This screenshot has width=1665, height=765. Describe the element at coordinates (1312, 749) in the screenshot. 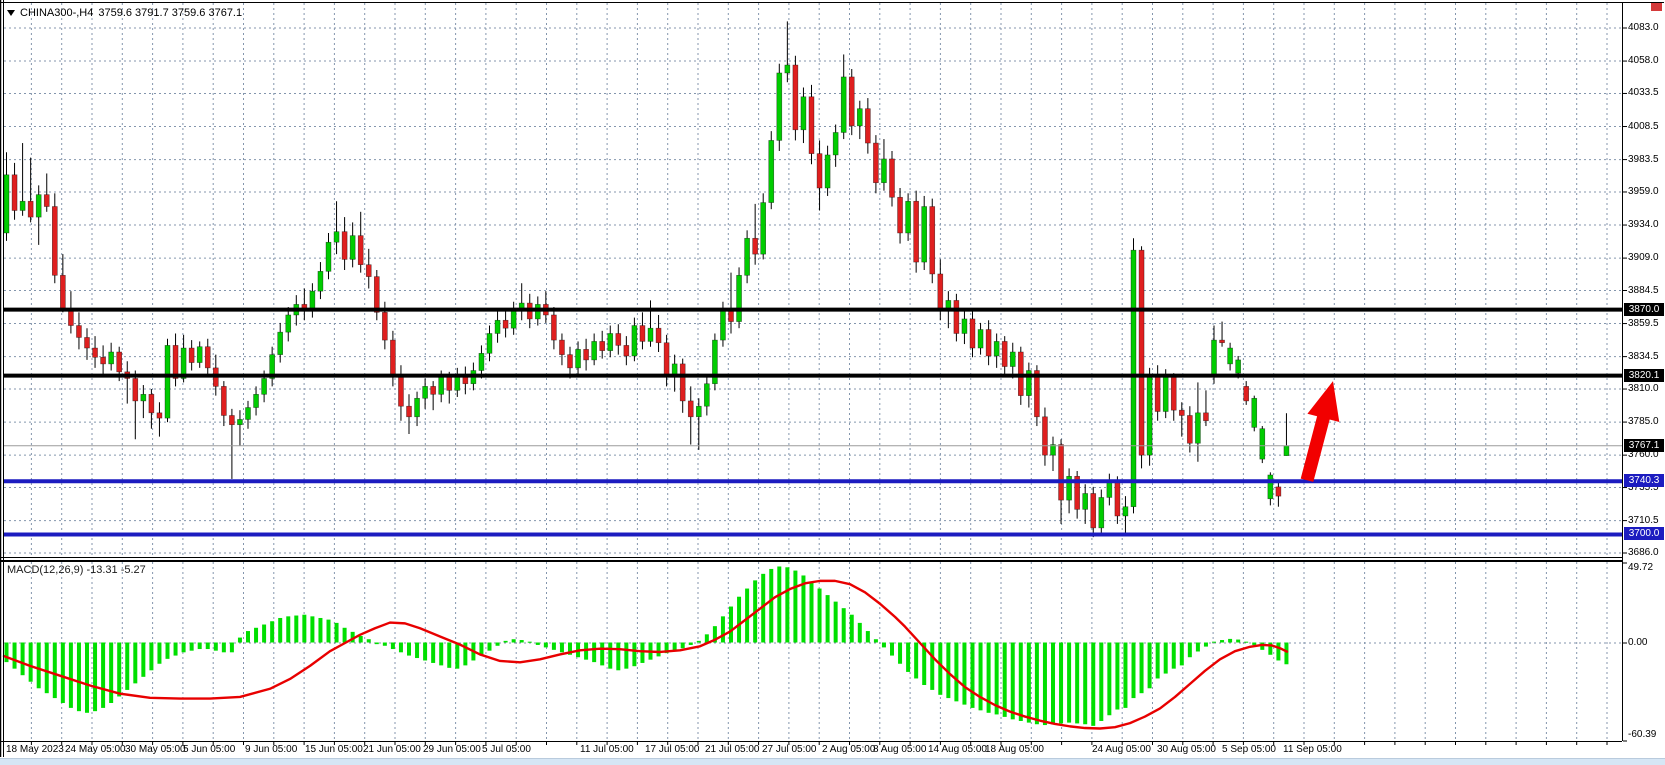

I see `date-tick-label: 11 Sep 05:00` at that location.